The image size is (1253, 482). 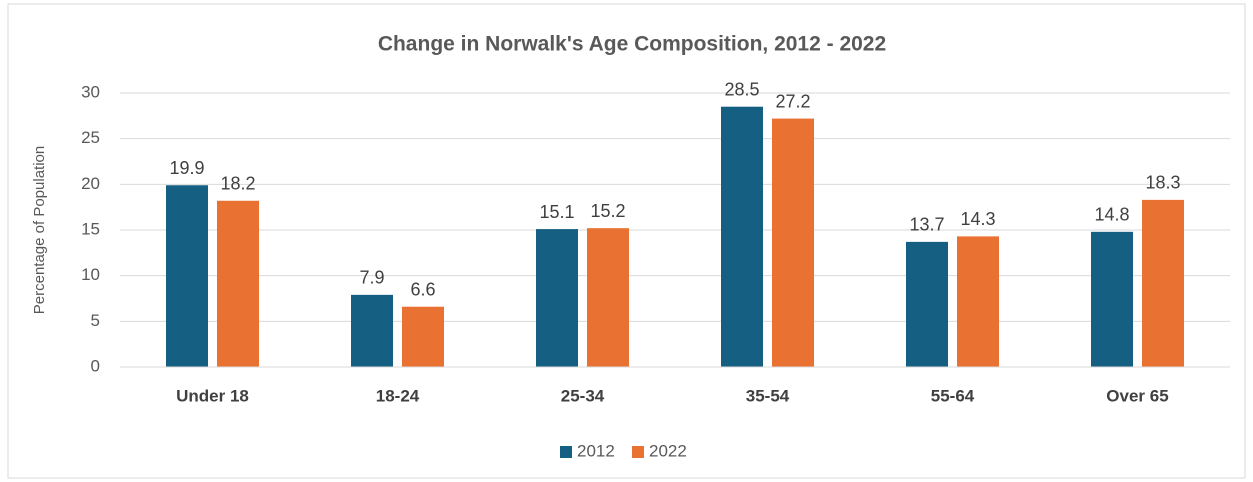 What do you see at coordinates (90, 183) in the screenshot?
I see `y-tick-label: 20` at bounding box center [90, 183].